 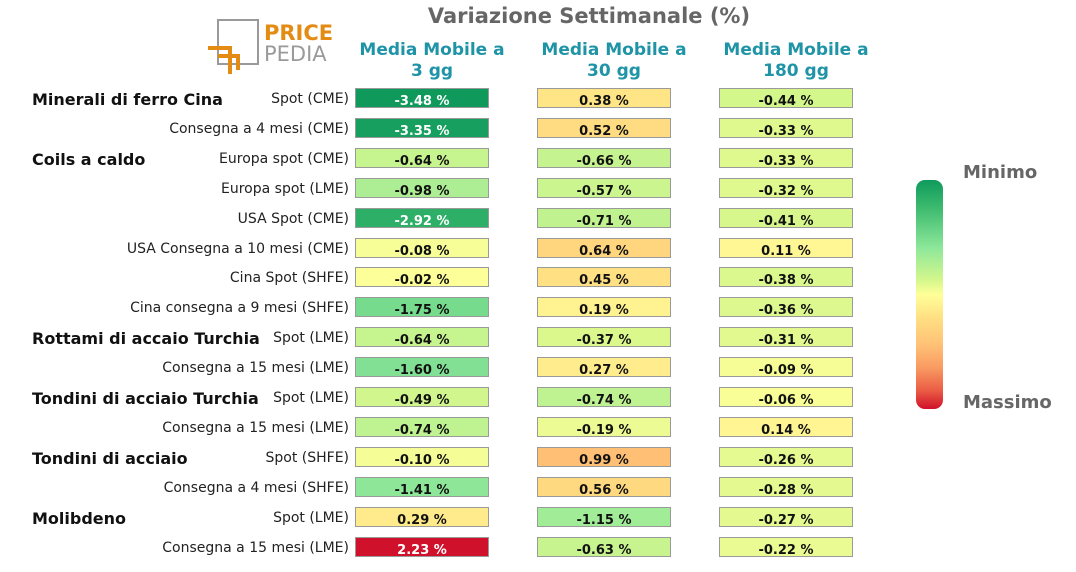 What do you see at coordinates (1000, 172) in the screenshot?
I see `colorbar-min-label: Minimo` at bounding box center [1000, 172].